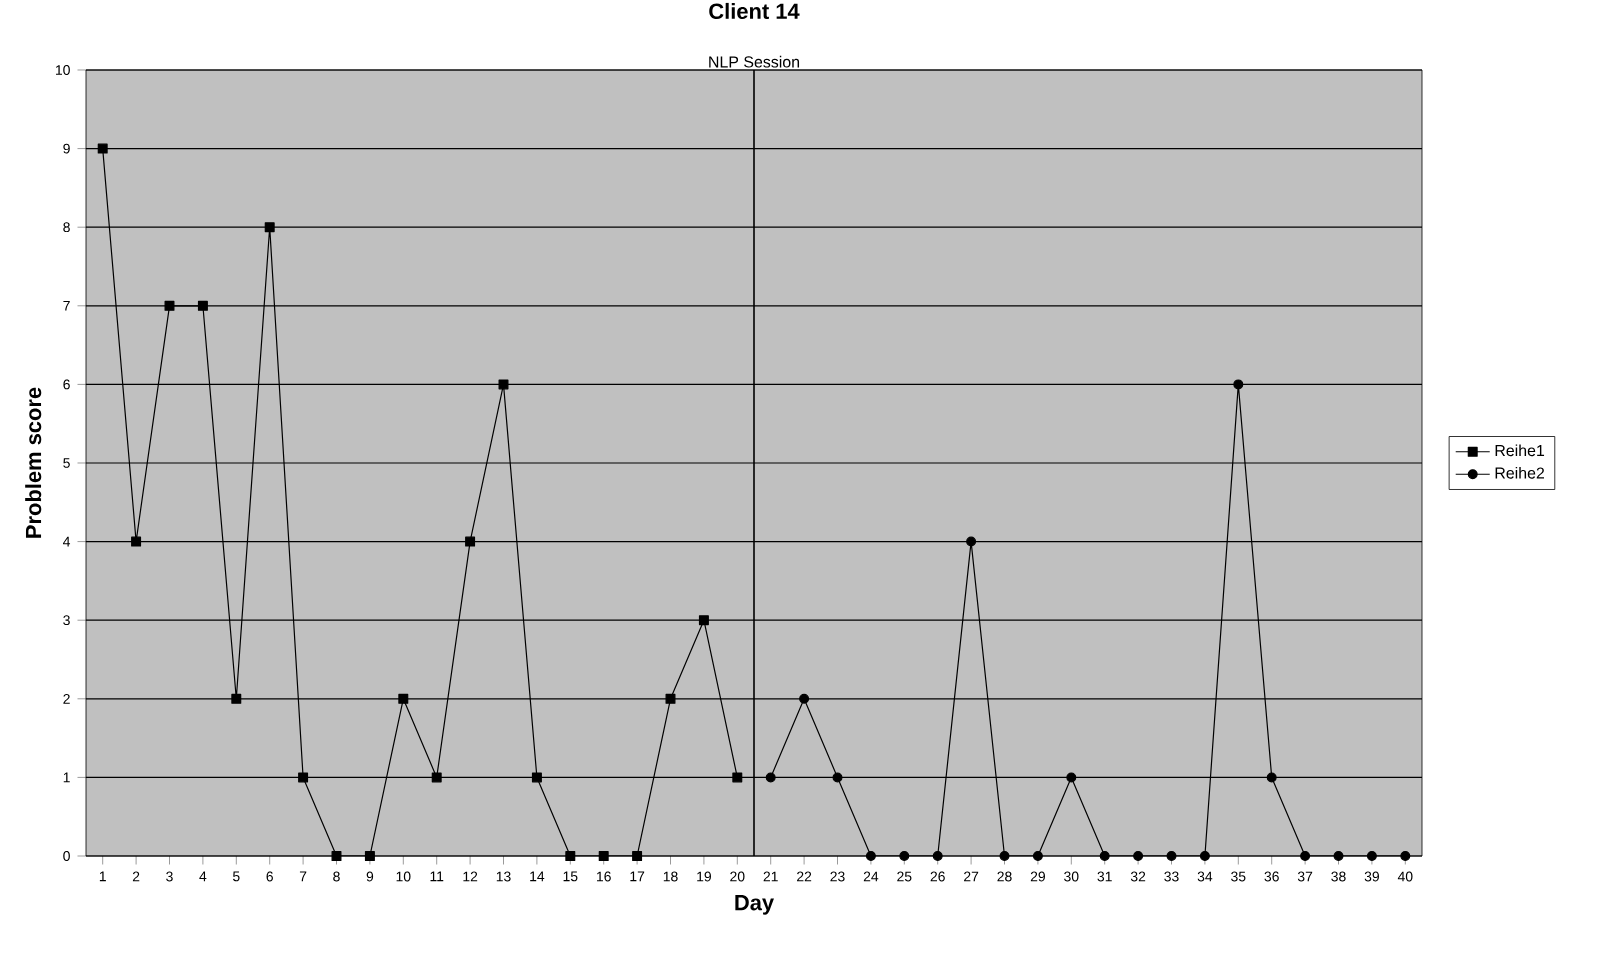  I want to click on chart-title: Client 14, so click(754, 10).